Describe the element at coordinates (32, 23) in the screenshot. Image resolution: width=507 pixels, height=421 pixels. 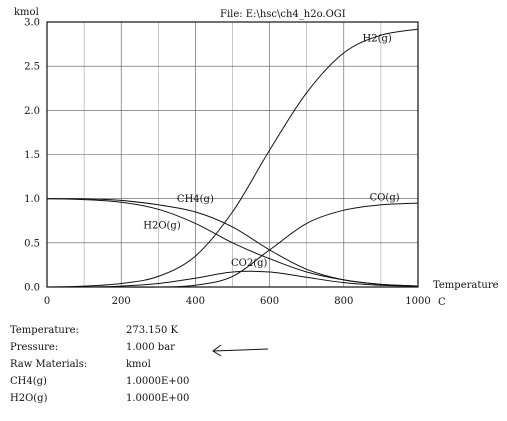
I see `y-tick-label: 3.0` at that location.